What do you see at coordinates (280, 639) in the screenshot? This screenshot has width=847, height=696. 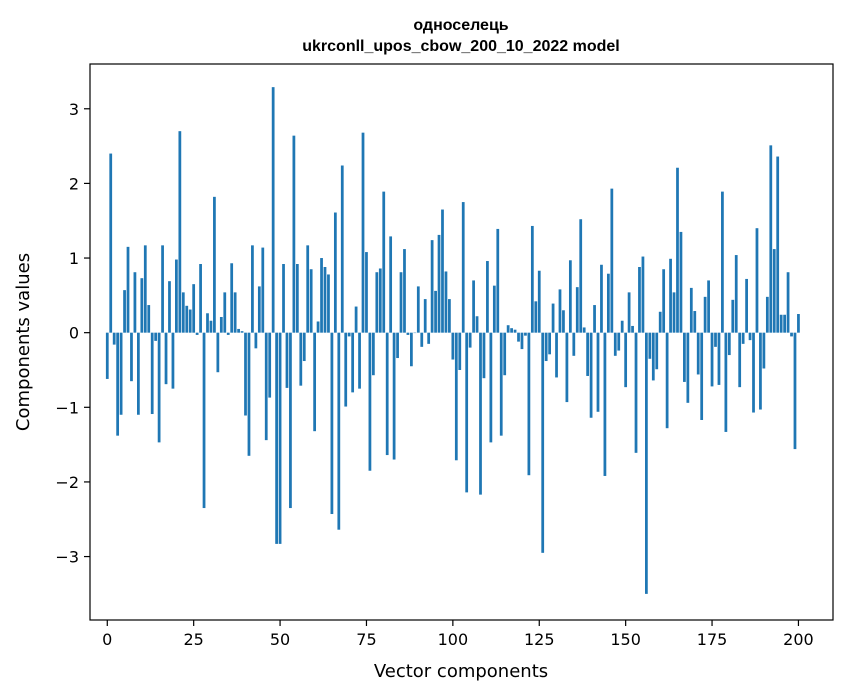 I see `x-tick-label: 50` at bounding box center [280, 639].